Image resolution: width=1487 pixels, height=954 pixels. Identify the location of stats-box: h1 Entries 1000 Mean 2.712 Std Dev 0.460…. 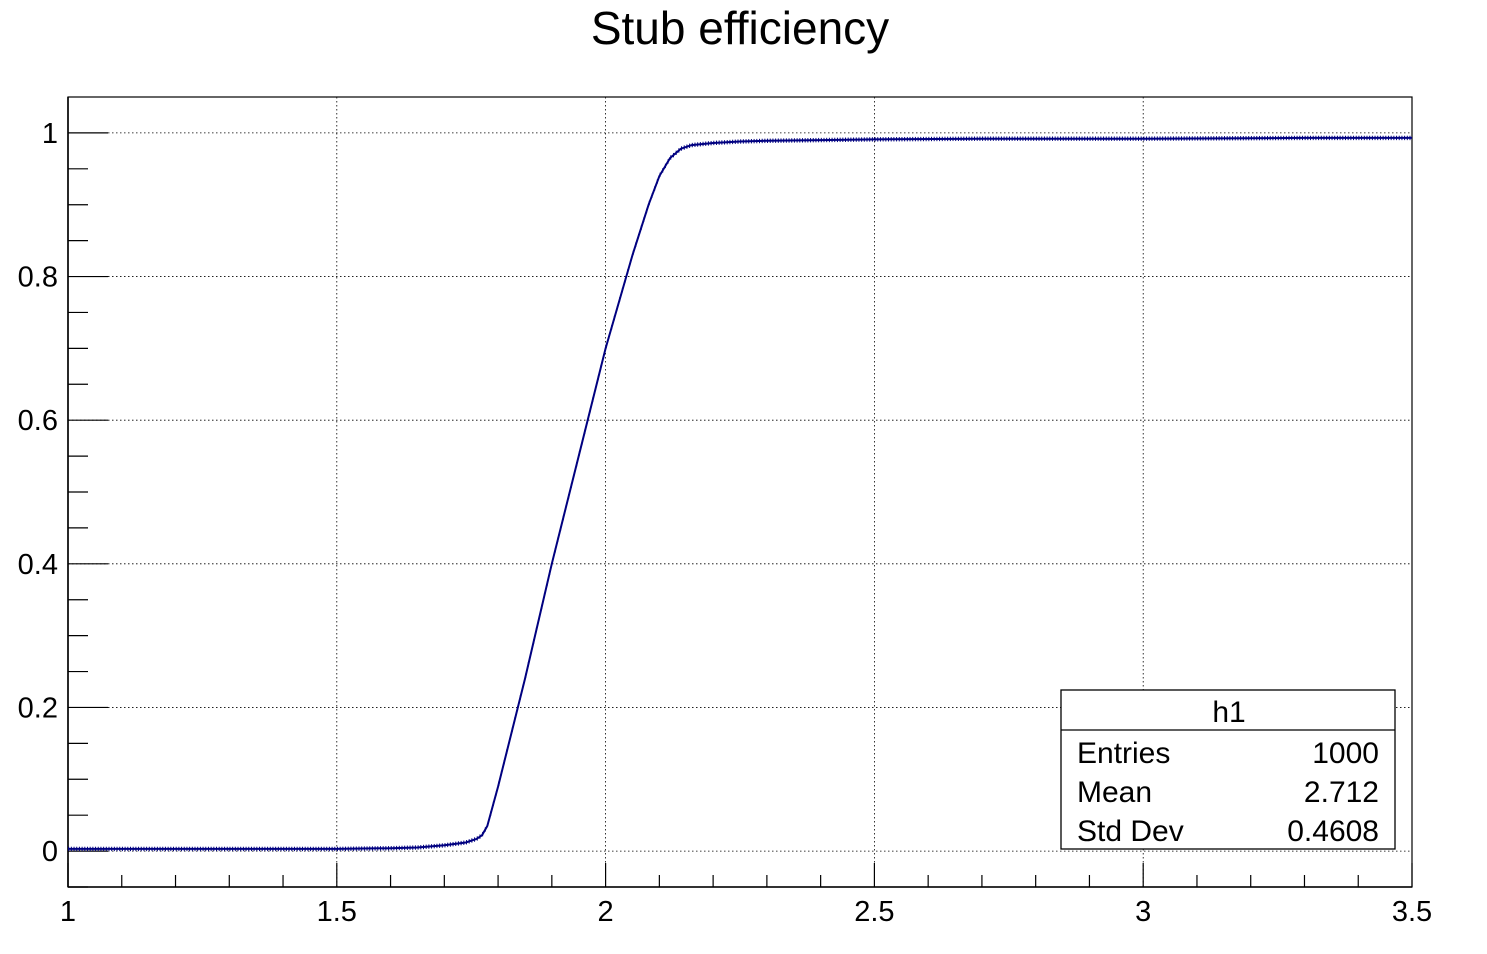
(1228, 769).